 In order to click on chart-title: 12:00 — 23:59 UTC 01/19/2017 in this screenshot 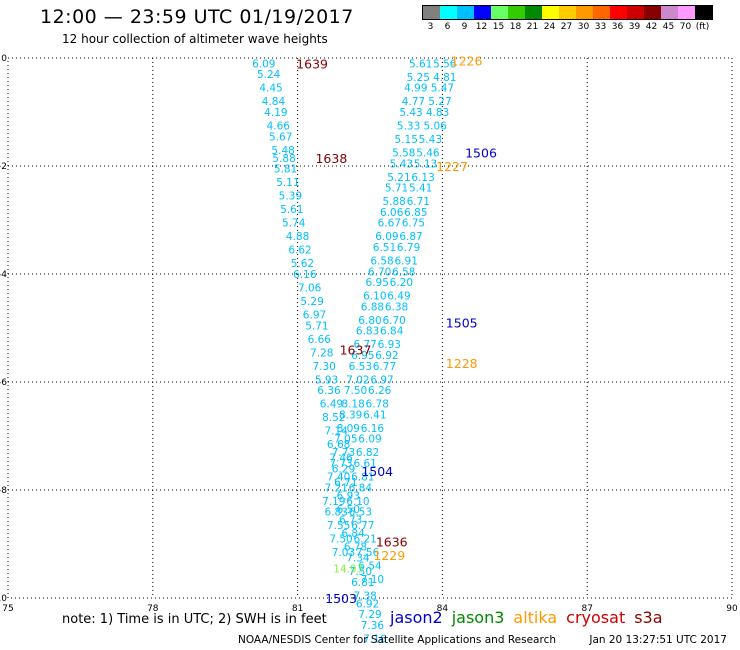, I will do `click(197, 17)`.